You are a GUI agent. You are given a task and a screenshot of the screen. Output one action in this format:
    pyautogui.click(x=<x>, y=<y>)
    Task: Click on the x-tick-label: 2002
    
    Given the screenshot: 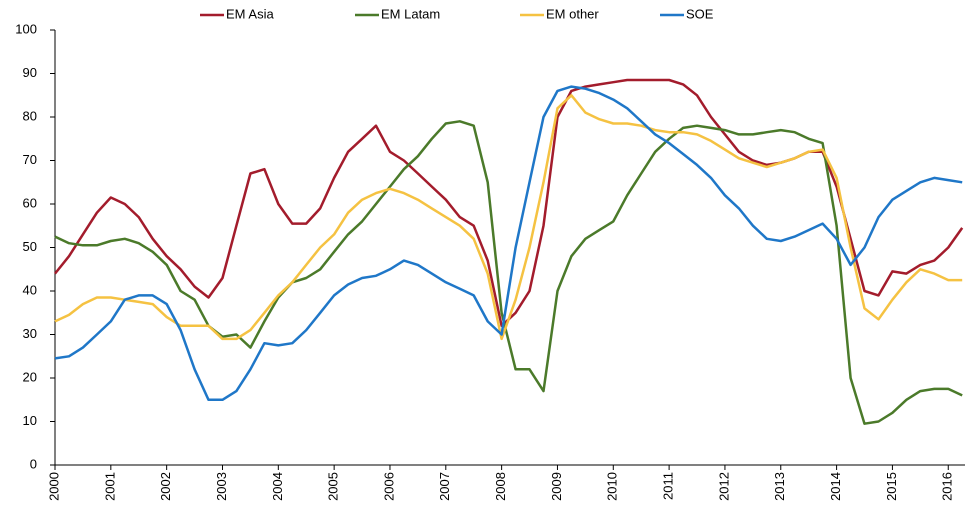 What is the action you would take?
    pyautogui.click(x=165, y=486)
    